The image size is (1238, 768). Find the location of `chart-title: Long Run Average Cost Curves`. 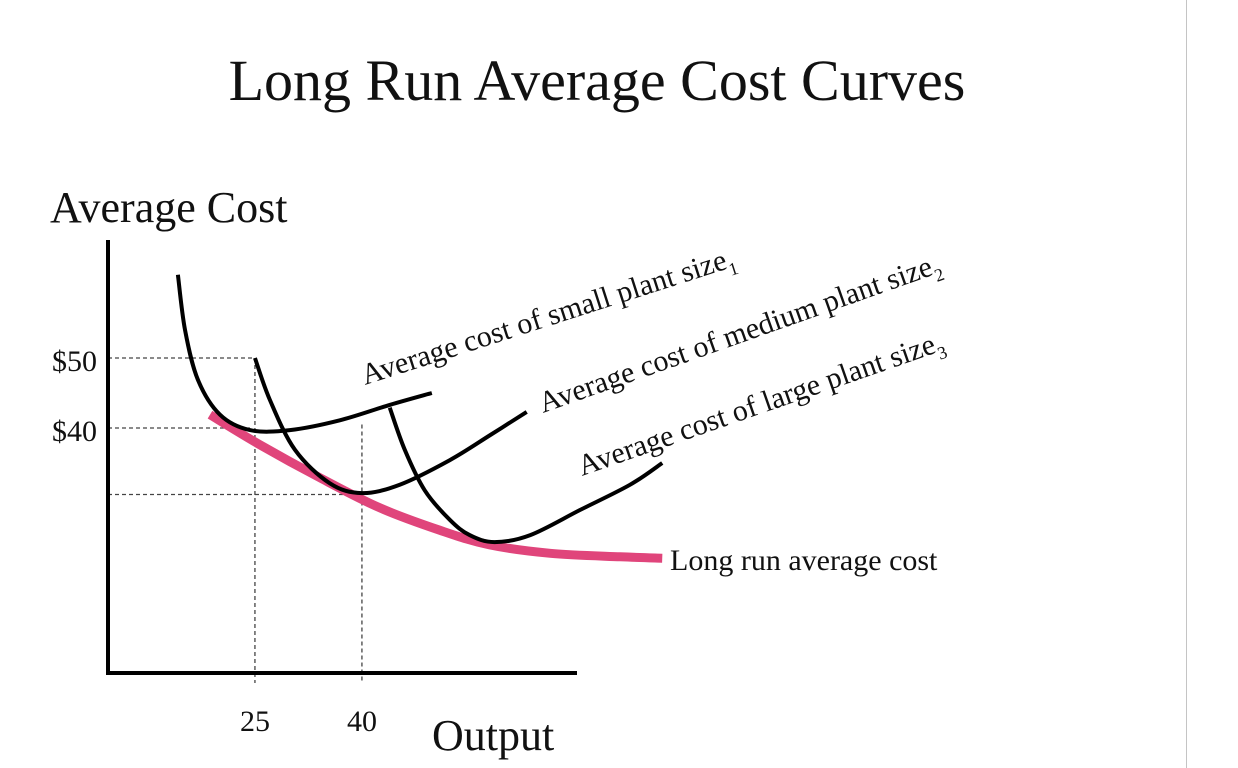

chart-title: Long Run Average Cost Curves is located at coordinates (597, 80).